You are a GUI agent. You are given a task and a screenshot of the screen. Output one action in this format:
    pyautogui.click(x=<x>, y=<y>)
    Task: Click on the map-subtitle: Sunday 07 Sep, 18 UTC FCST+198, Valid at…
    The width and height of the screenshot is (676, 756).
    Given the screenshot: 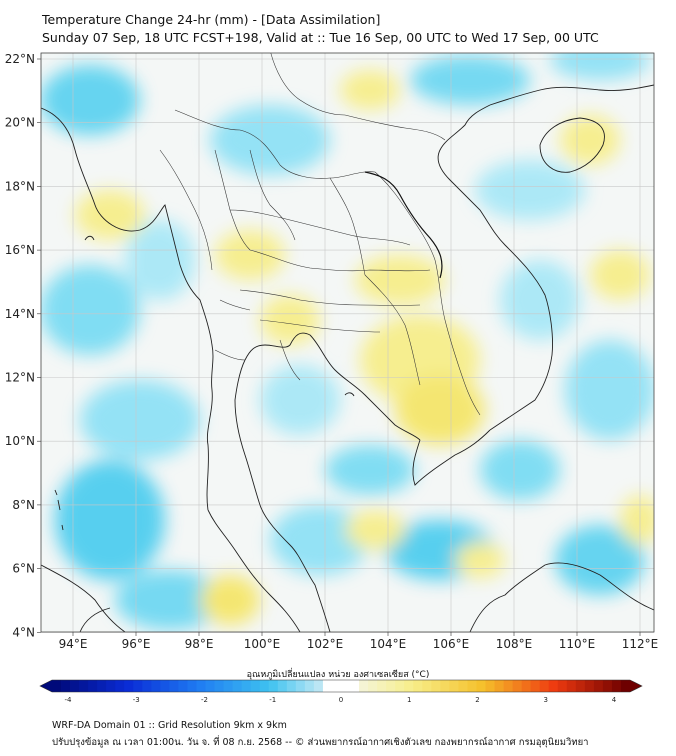 What is the action you would take?
    pyautogui.click(x=320, y=37)
    